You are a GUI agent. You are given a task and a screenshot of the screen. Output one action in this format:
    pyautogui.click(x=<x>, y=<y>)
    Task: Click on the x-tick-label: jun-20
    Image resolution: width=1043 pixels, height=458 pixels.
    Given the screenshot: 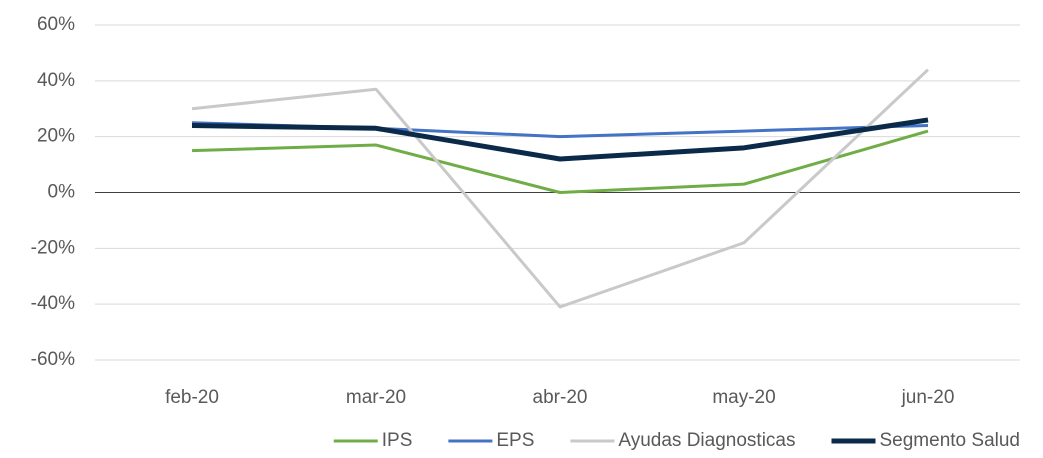 What is the action you would take?
    pyautogui.click(x=928, y=397)
    